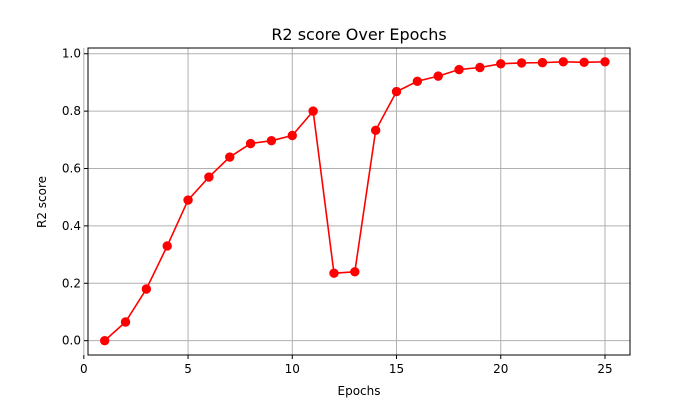 The image size is (700, 400). What do you see at coordinates (188, 369) in the screenshot?
I see `x-tick-label: 5` at bounding box center [188, 369].